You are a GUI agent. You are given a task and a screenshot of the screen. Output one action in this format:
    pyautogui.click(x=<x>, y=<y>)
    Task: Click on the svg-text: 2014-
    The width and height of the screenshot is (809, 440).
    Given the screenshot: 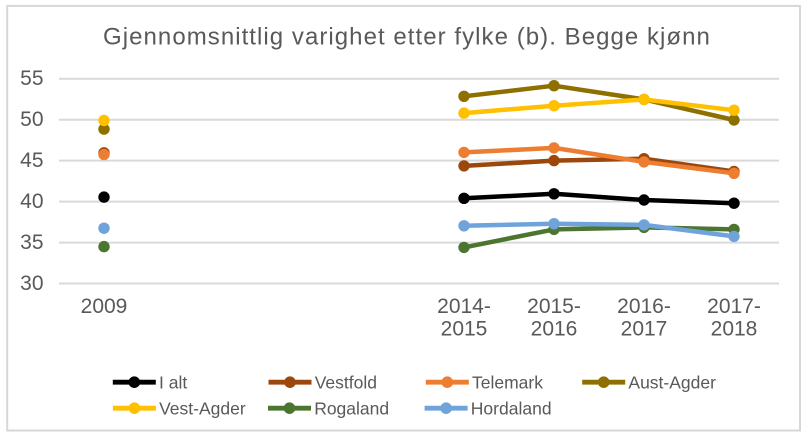 What is the action you would take?
    pyautogui.click(x=464, y=306)
    